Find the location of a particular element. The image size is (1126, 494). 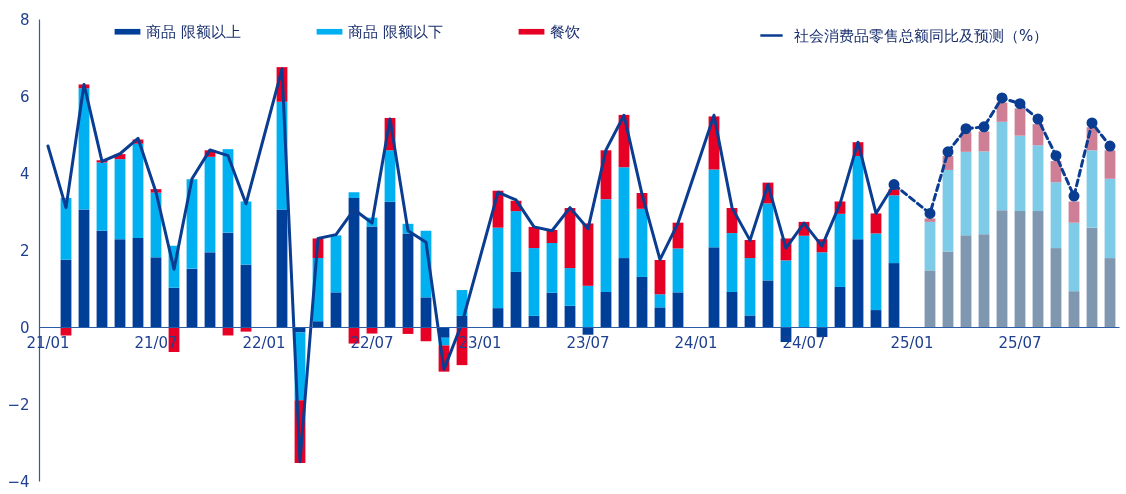

legend-label: 商品 限额以下 is located at coordinates (395, 31).